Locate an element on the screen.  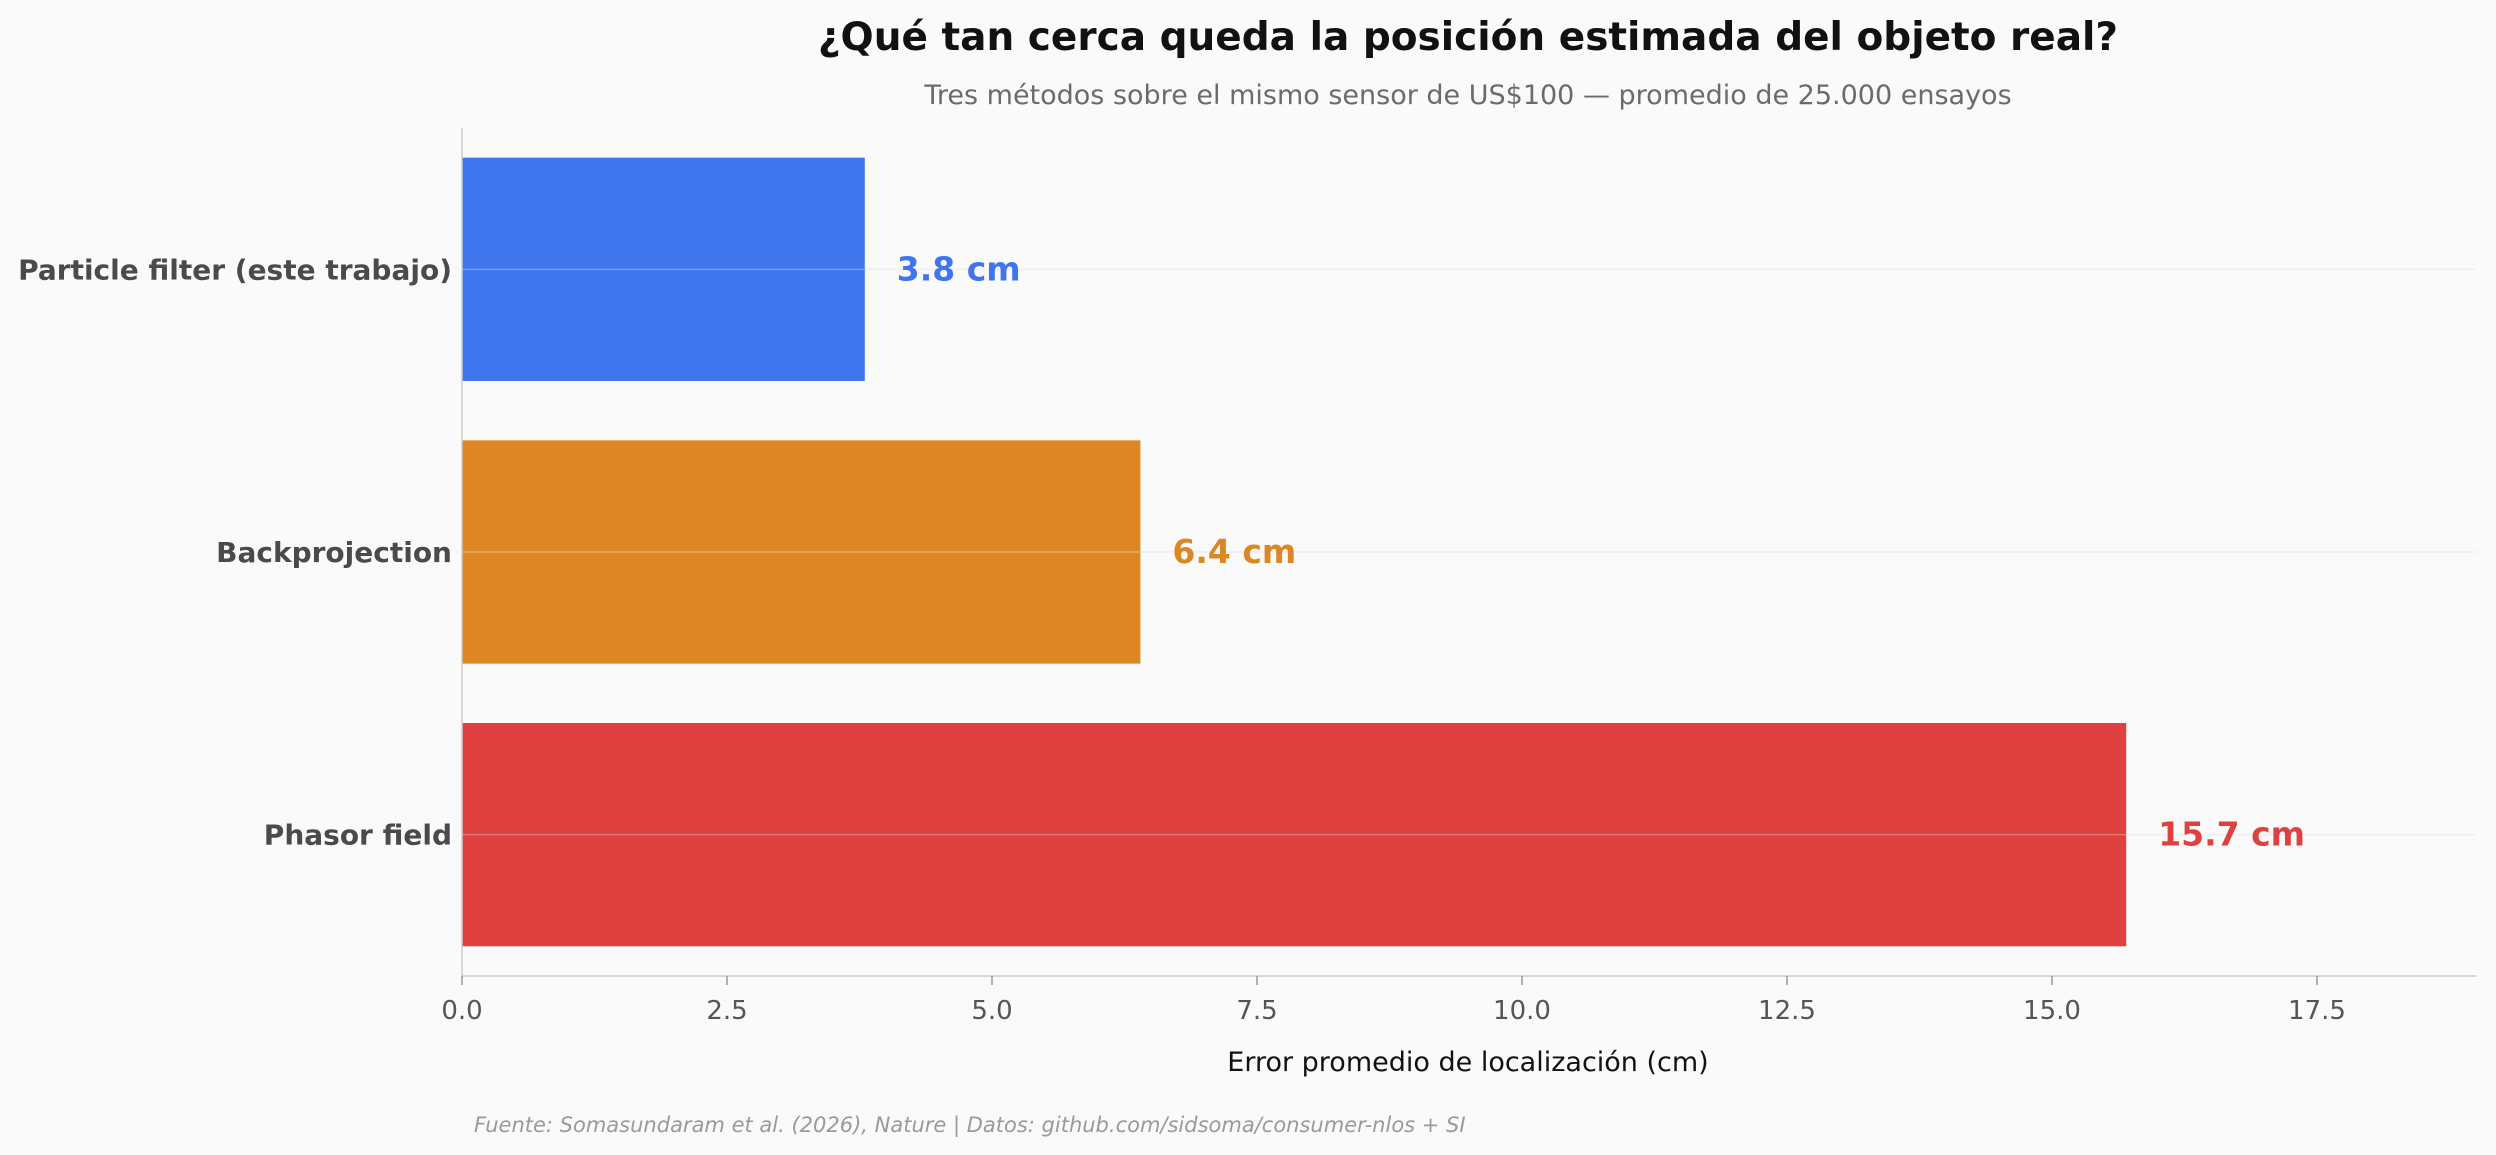
x-tick-label-1: 2.5 is located at coordinates (726, 1011).